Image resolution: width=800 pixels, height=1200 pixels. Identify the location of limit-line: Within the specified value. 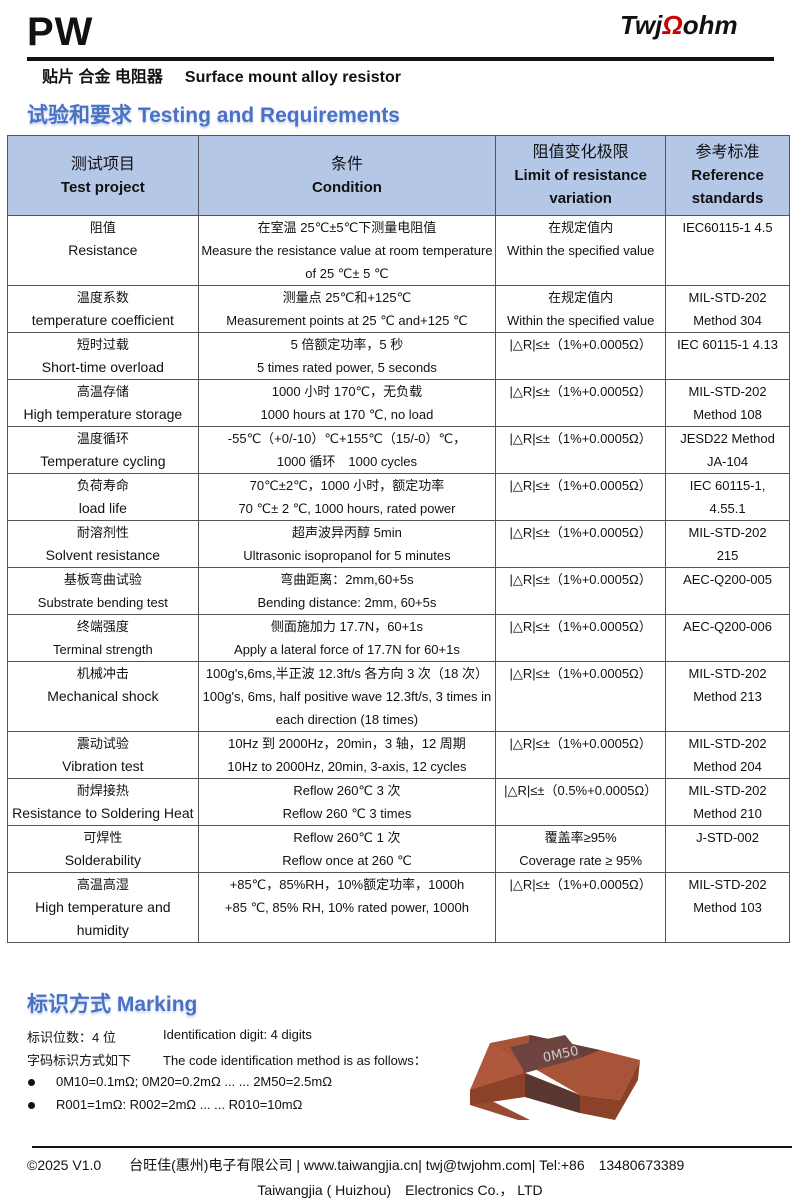
(580, 250).